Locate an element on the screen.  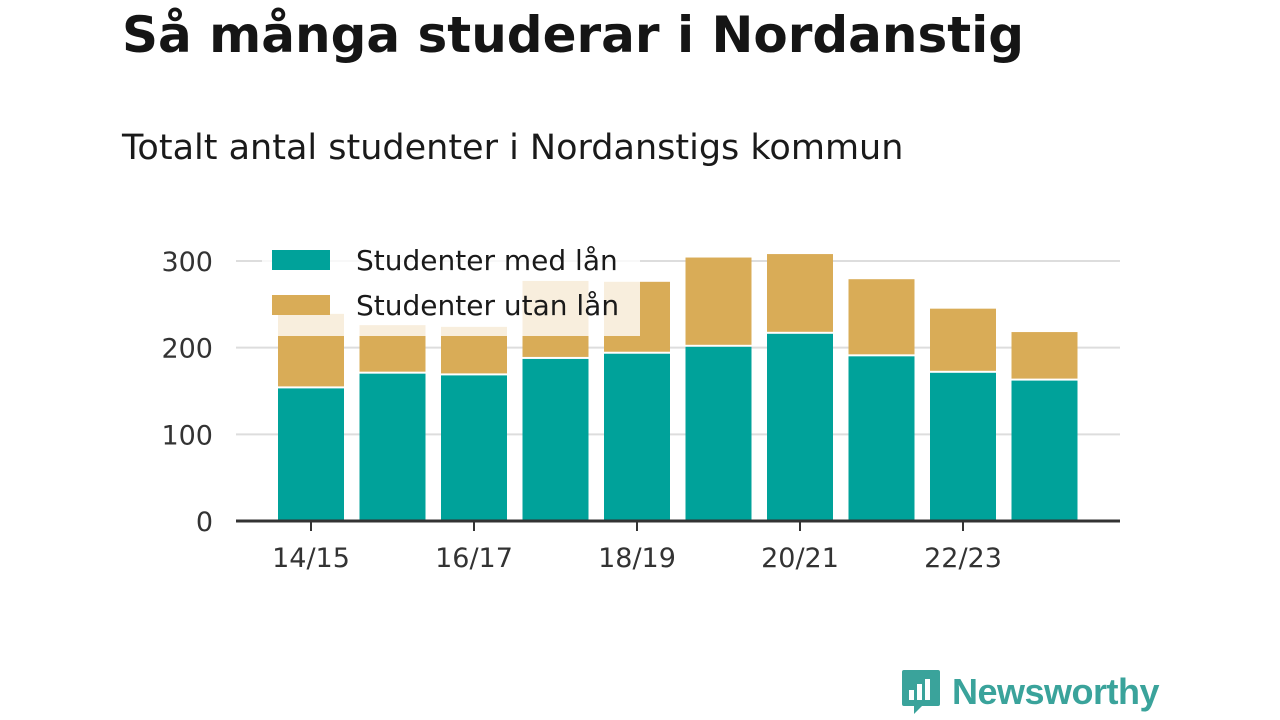
newsworthy-logo: Newsworthy is located at coordinates (1030, 692).